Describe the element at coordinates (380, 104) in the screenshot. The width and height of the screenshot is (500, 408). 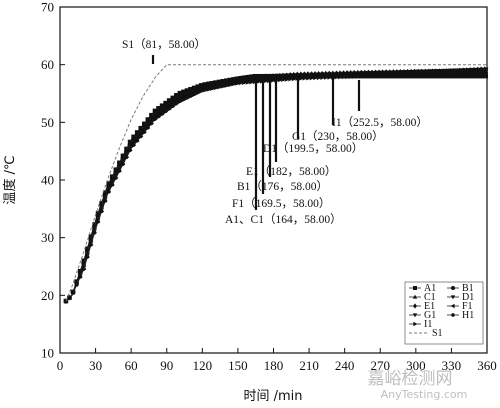
I see `annotation: I1（252.5，58.00）` at that location.